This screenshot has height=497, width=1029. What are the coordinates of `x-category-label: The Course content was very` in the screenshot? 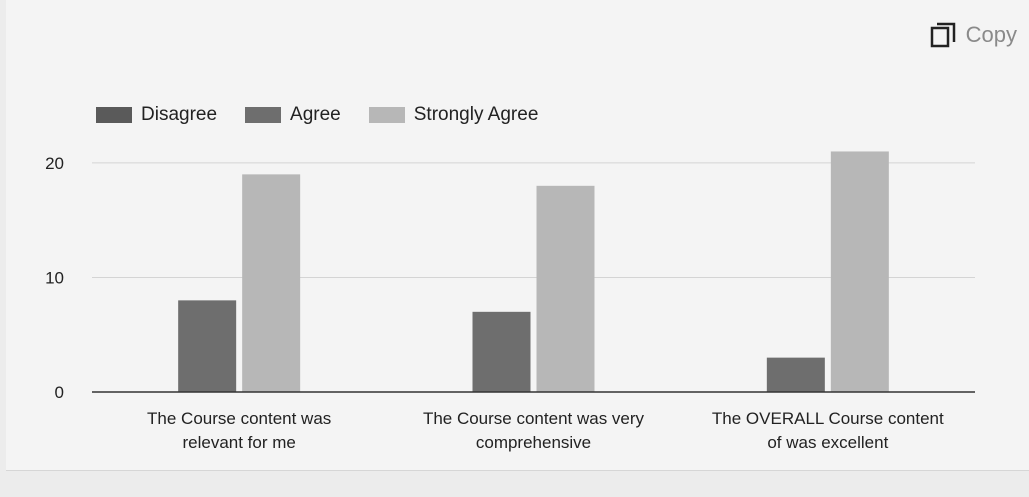 It's located at (534, 418).